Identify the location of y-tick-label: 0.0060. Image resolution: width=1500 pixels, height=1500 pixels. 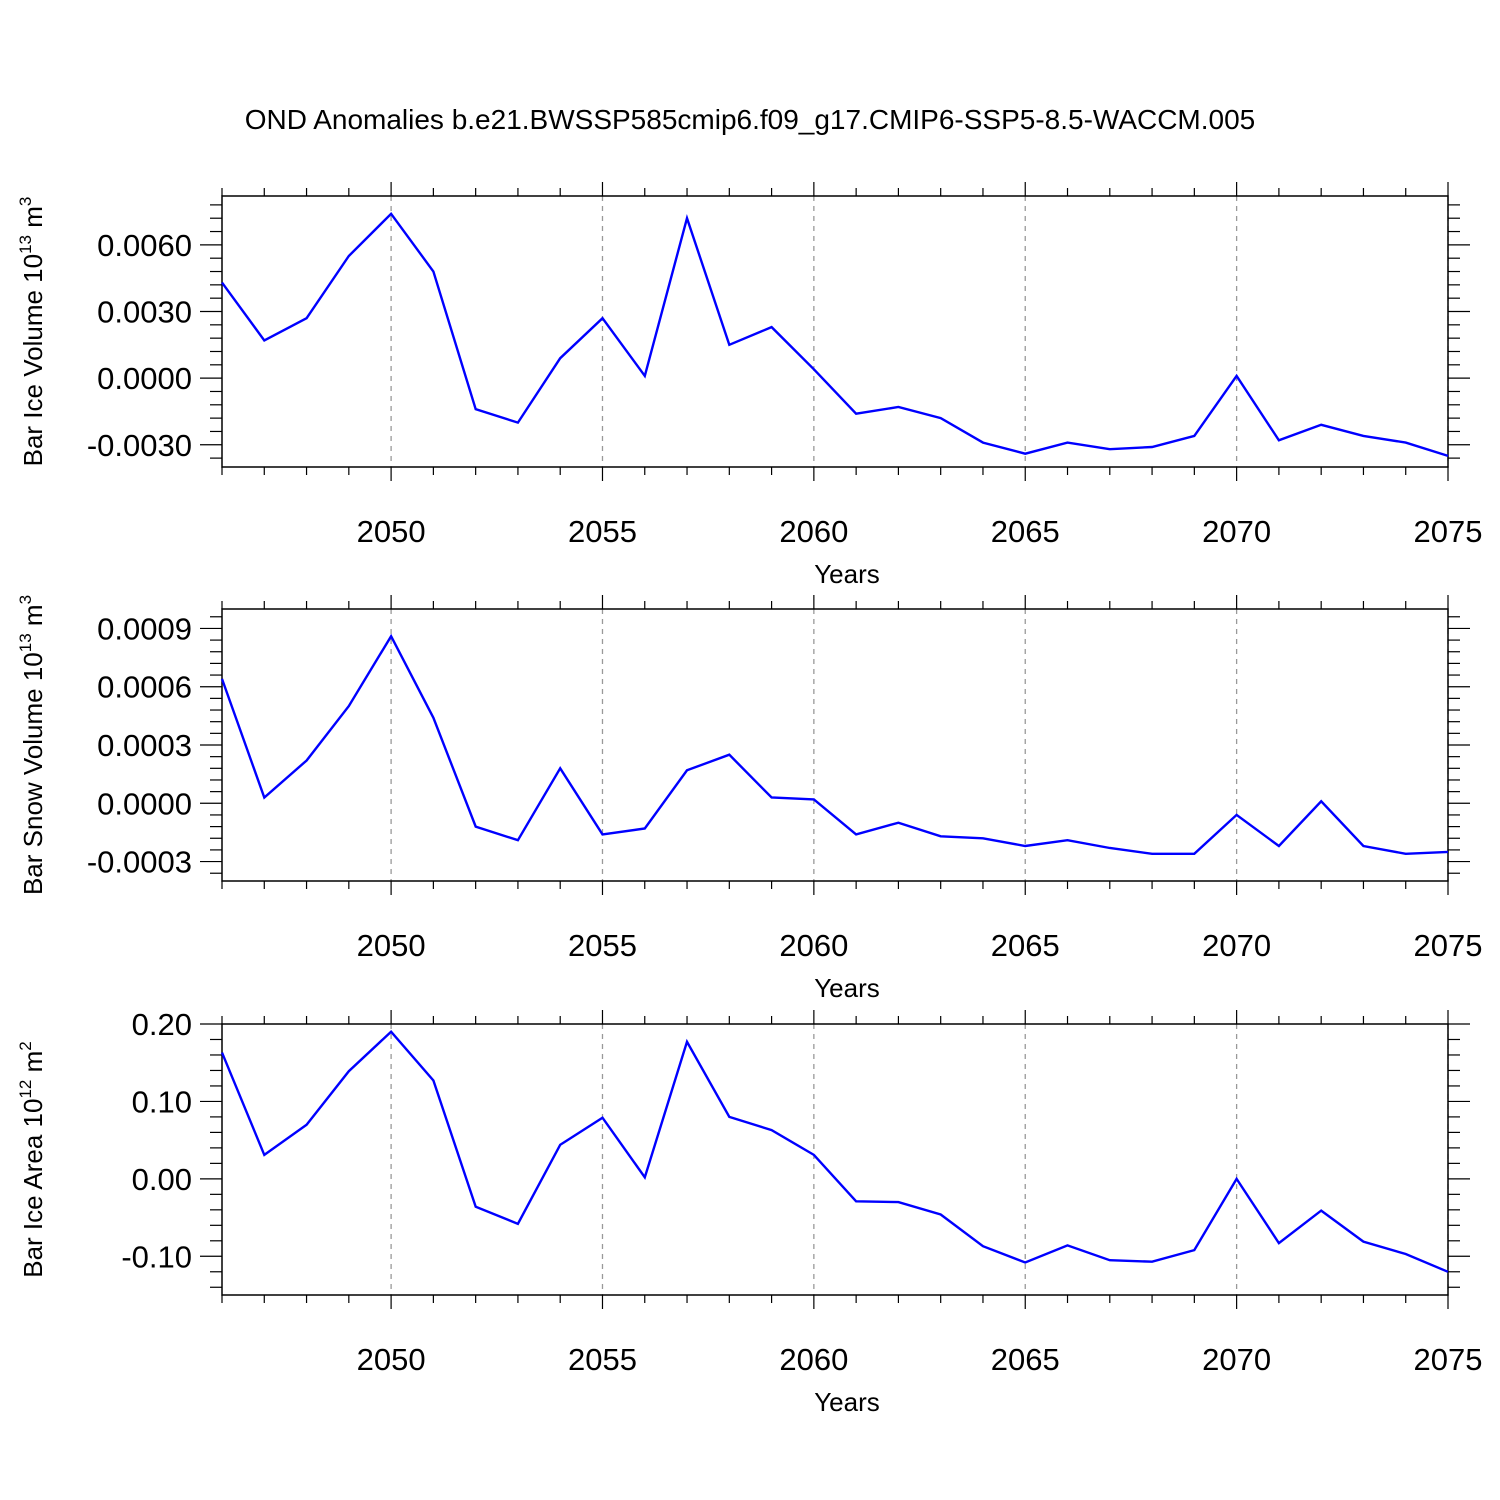
(144, 245).